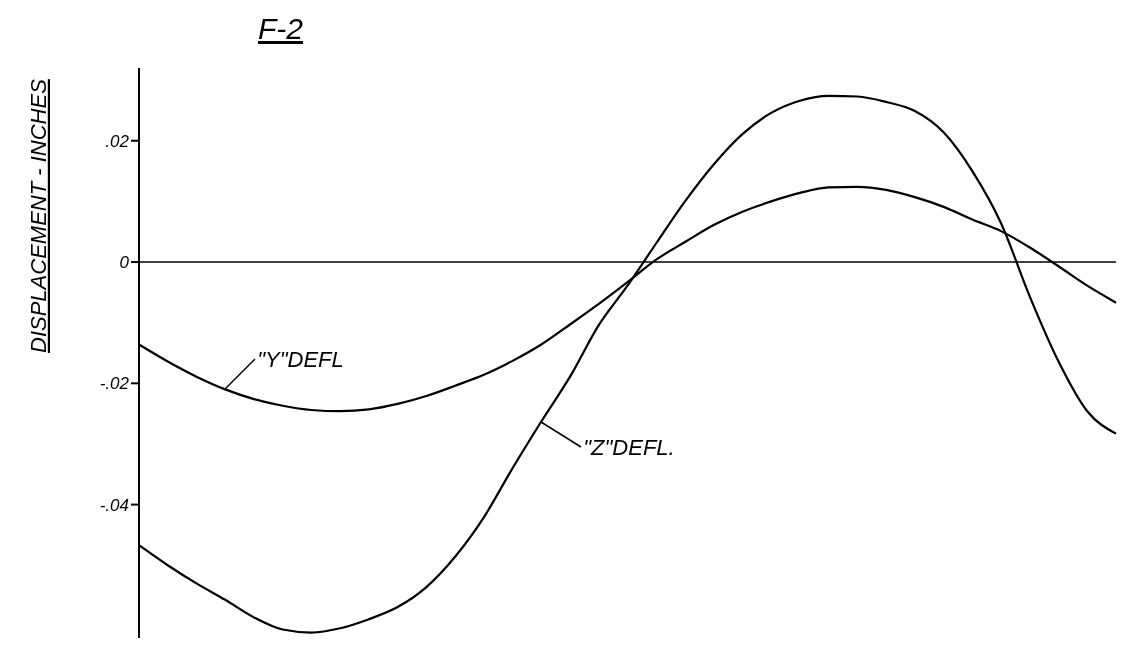  What do you see at coordinates (38, 215) in the screenshot?
I see `y-axis-title: DISPLACEMENT - INCHES` at bounding box center [38, 215].